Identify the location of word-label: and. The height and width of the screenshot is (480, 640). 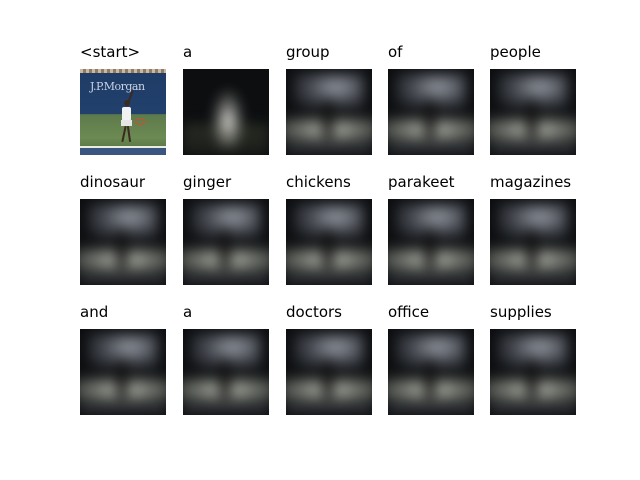
(94, 312).